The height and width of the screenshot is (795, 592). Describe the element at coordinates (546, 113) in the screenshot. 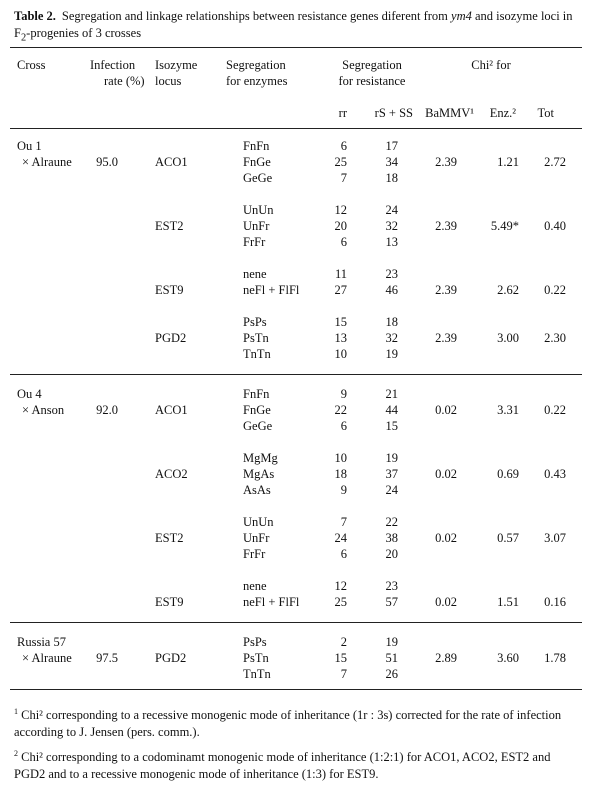

I see `header: Tot` at that location.